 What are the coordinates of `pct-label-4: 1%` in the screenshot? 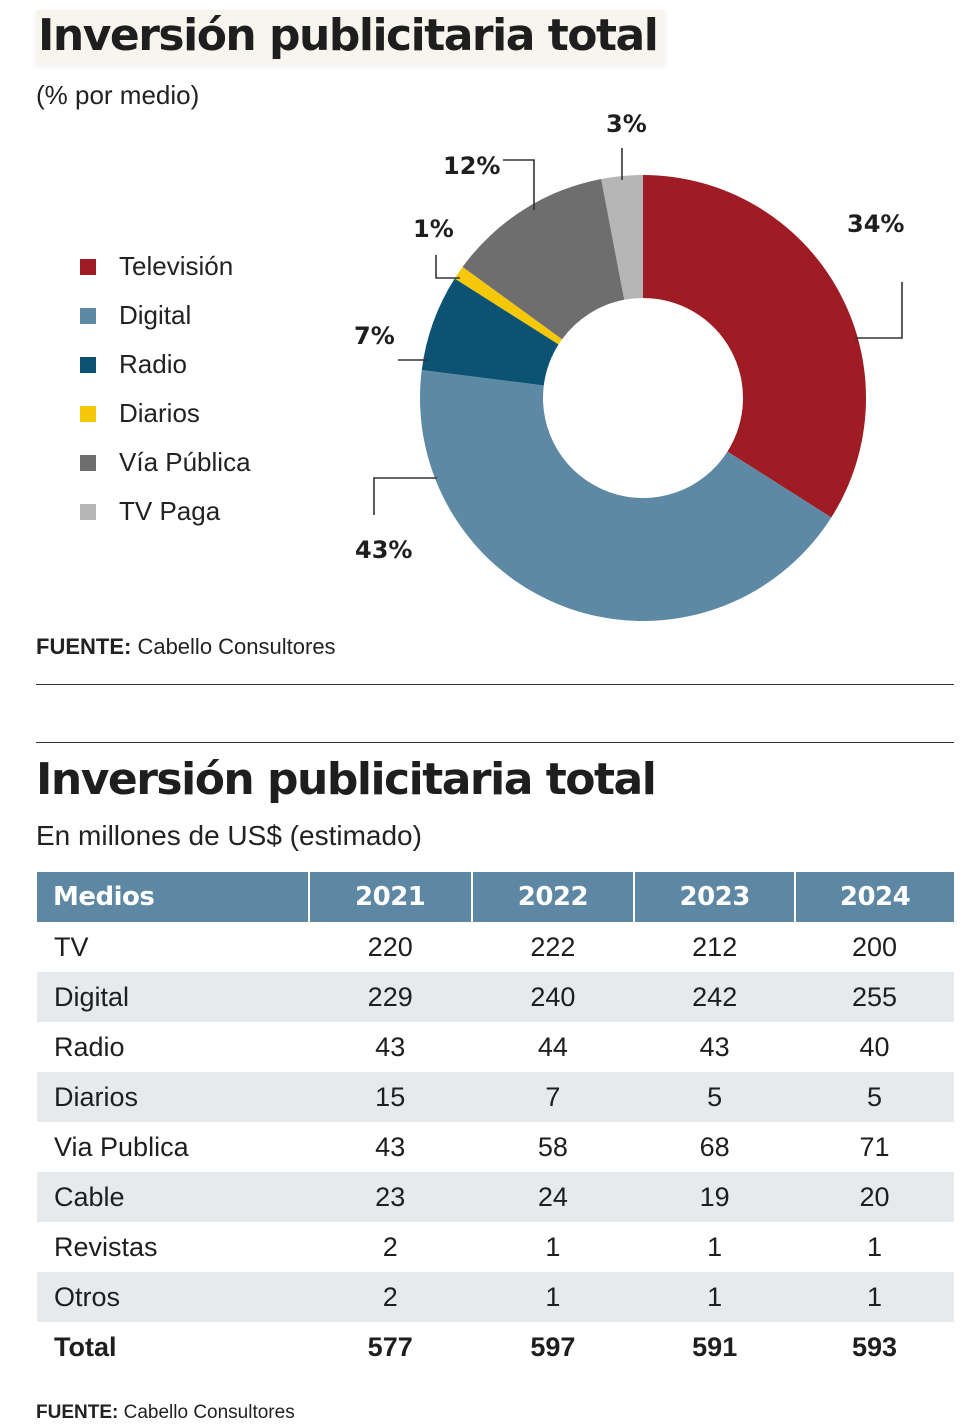 It's located at (433, 229).